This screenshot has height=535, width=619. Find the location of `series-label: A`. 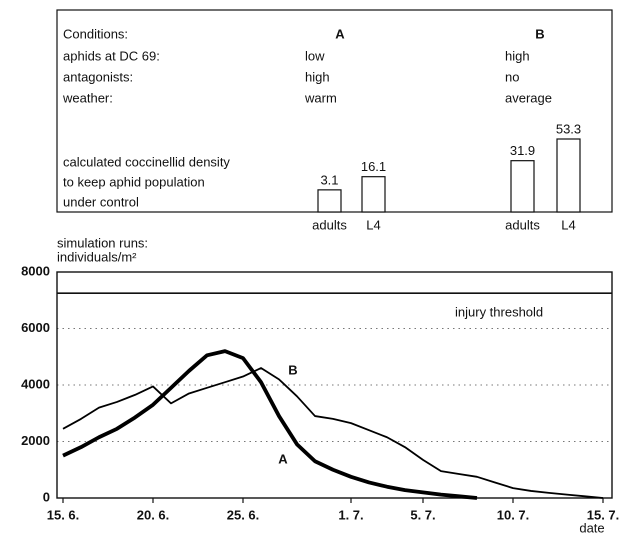

series-label: A is located at coordinates (283, 458).